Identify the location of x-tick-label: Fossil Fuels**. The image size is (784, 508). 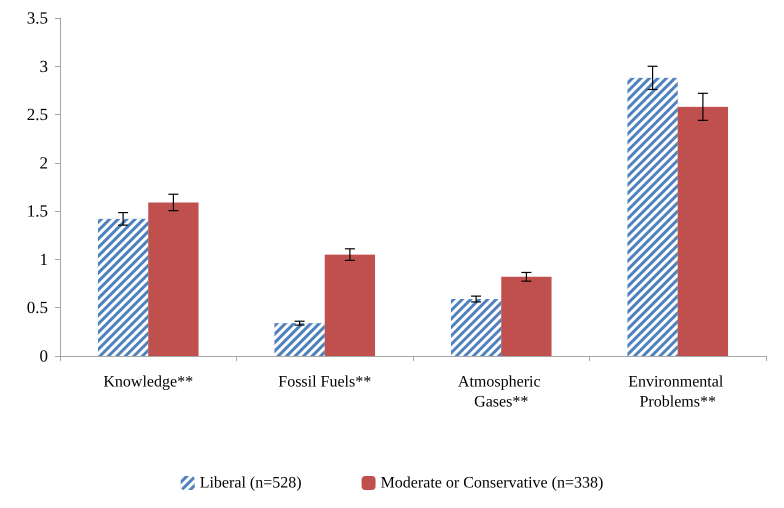
(325, 382).